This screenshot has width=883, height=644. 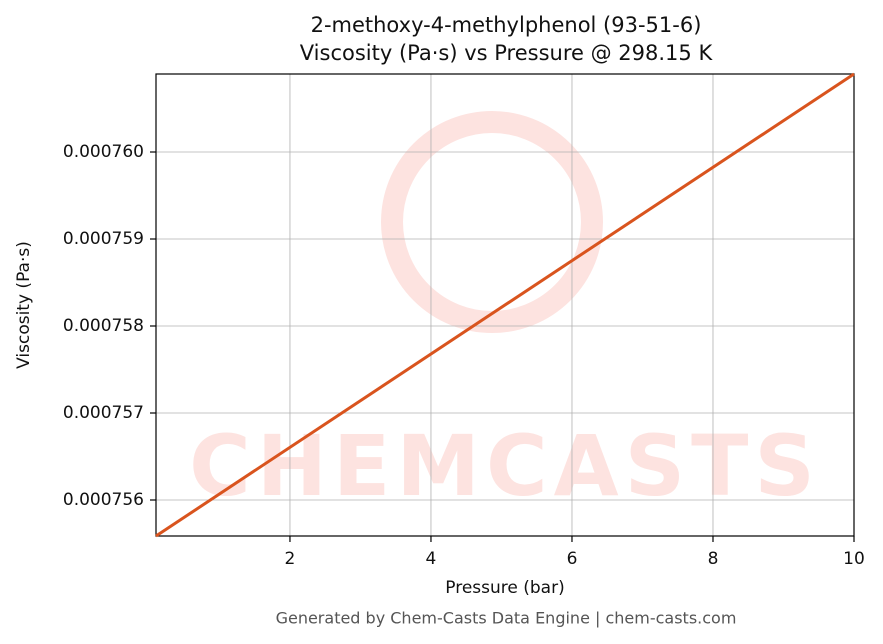 I want to click on y-tick-label: 0.000760, so click(x=103, y=152).